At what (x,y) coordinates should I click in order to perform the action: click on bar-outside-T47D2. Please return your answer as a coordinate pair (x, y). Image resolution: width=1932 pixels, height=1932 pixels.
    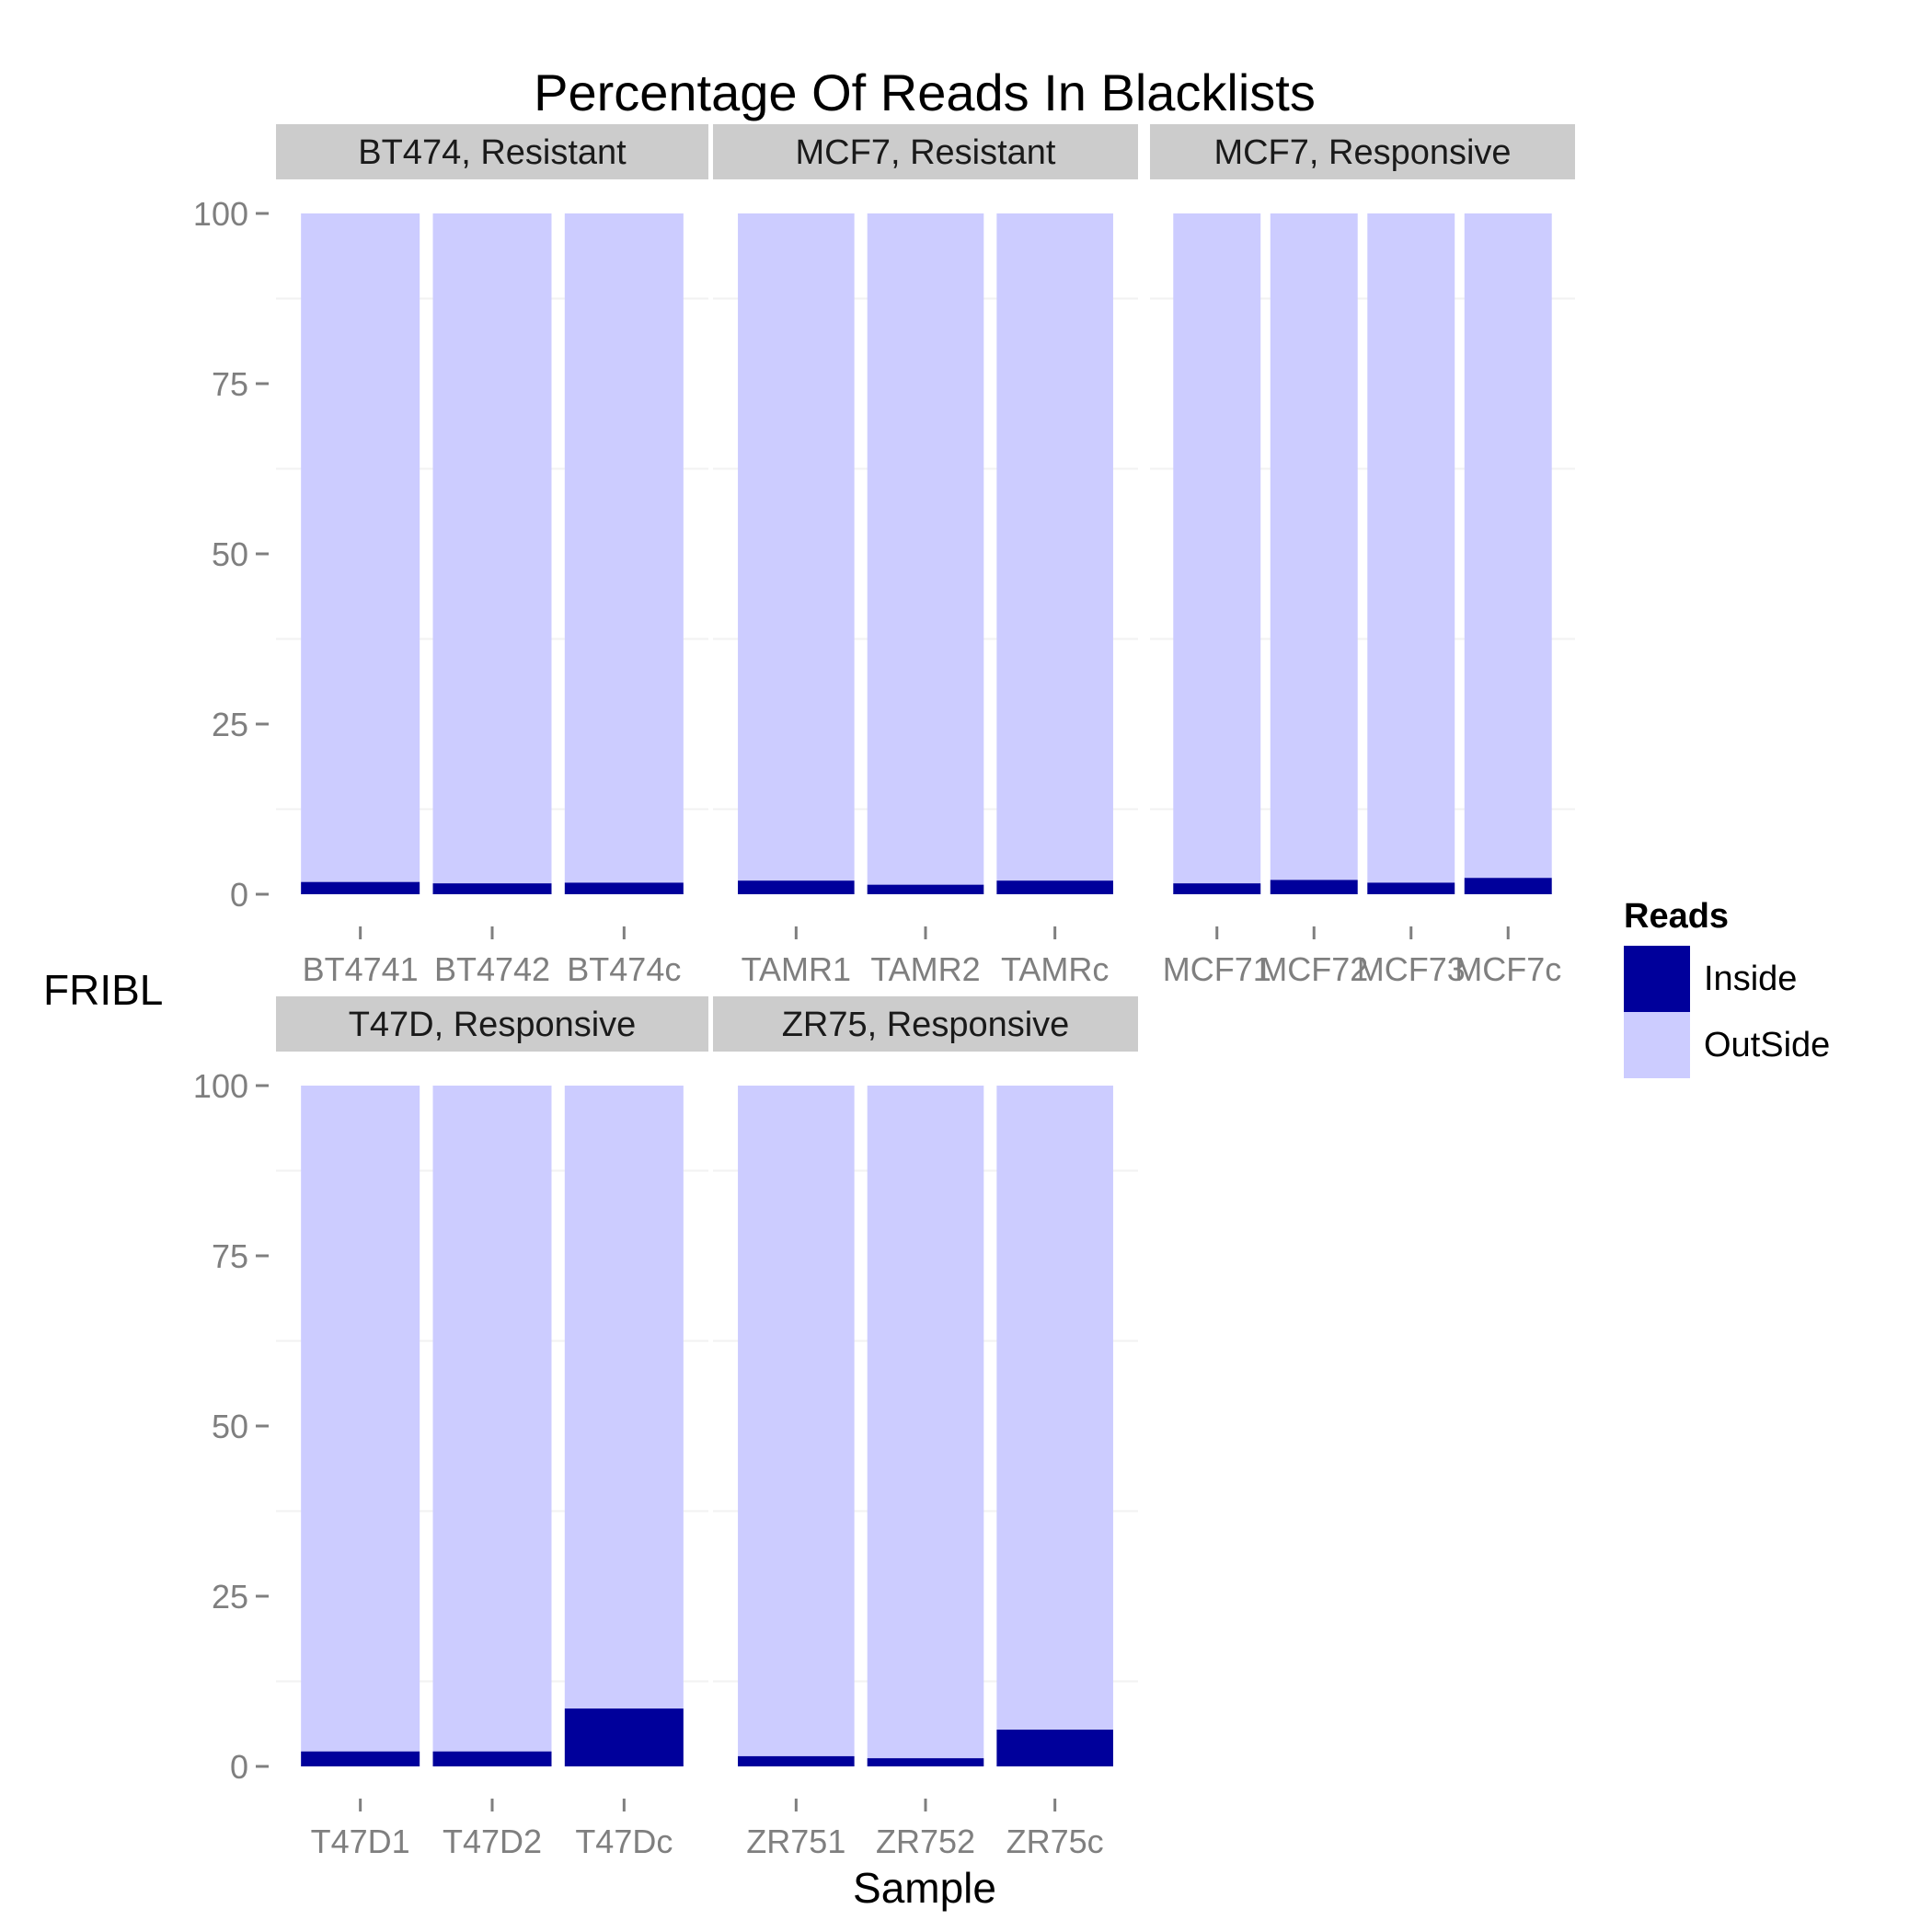
    Looking at the image, I should click on (492, 1419).